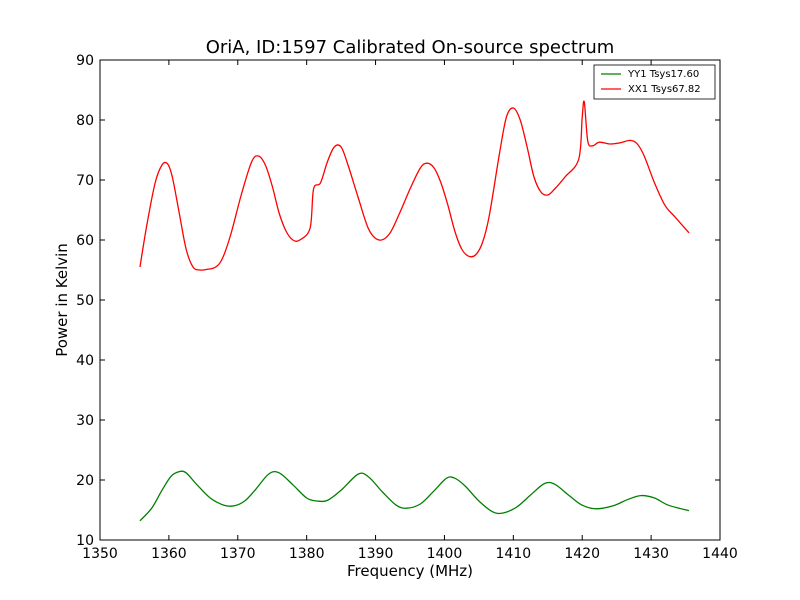 This screenshot has height=600, width=800. I want to click on y-tick-label: 20, so click(85, 481).